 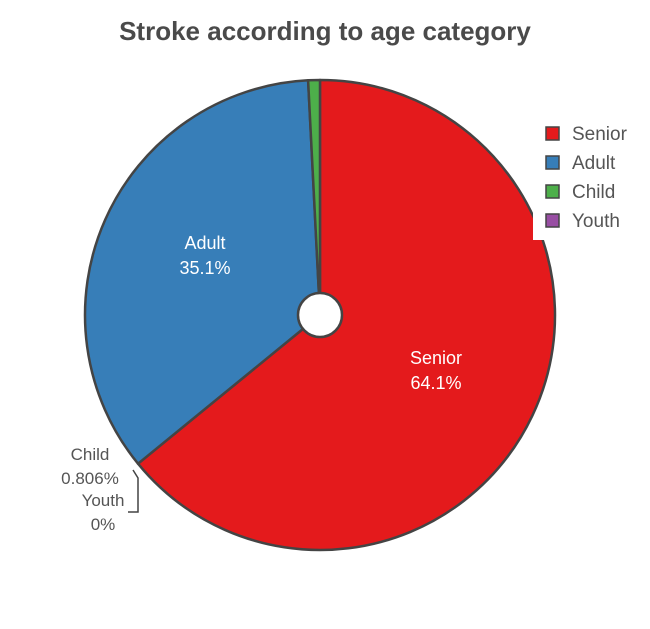 What do you see at coordinates (593, 192) in the screenshot?
I see `legend-label-child: Child` at bounding box center [593, 192].